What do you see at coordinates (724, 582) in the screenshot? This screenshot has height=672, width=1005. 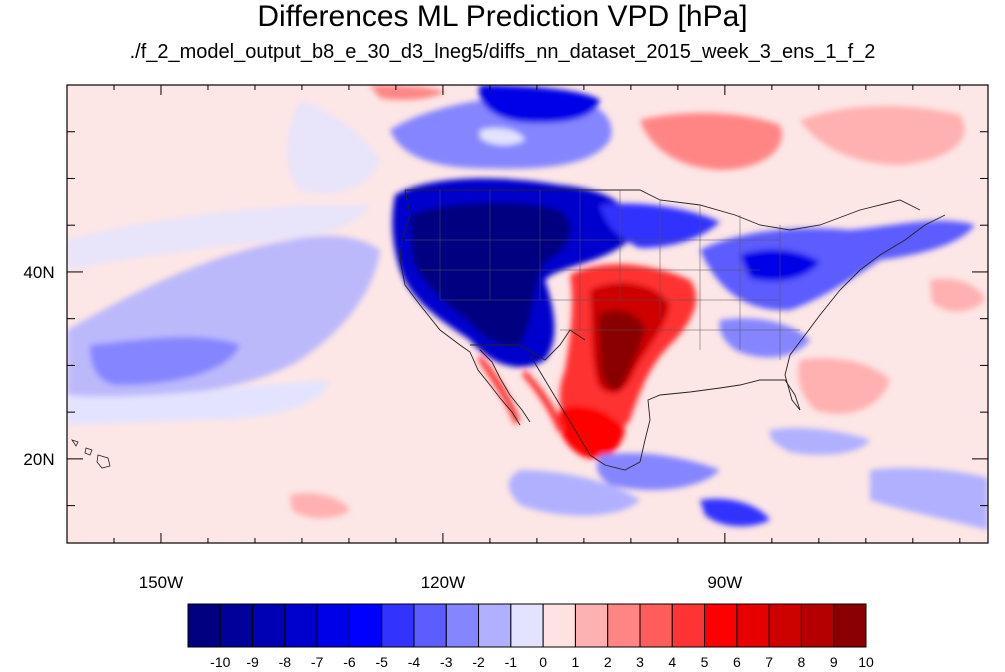 I see `lon-tick-label: 90W` at bounding box center [724, 582].